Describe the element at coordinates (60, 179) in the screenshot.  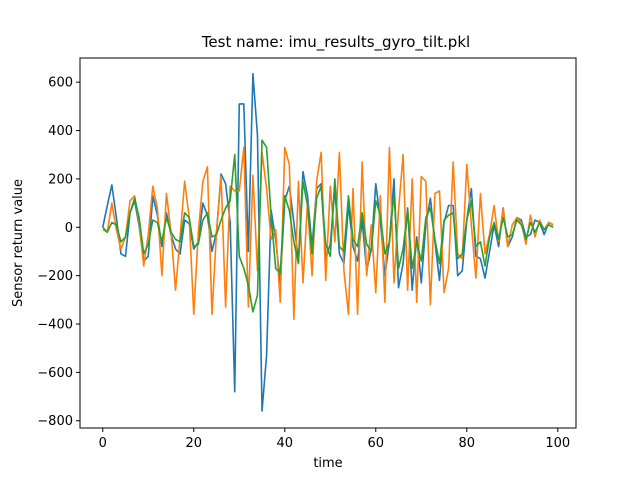
I see `y-tick-label: 200` at that location.